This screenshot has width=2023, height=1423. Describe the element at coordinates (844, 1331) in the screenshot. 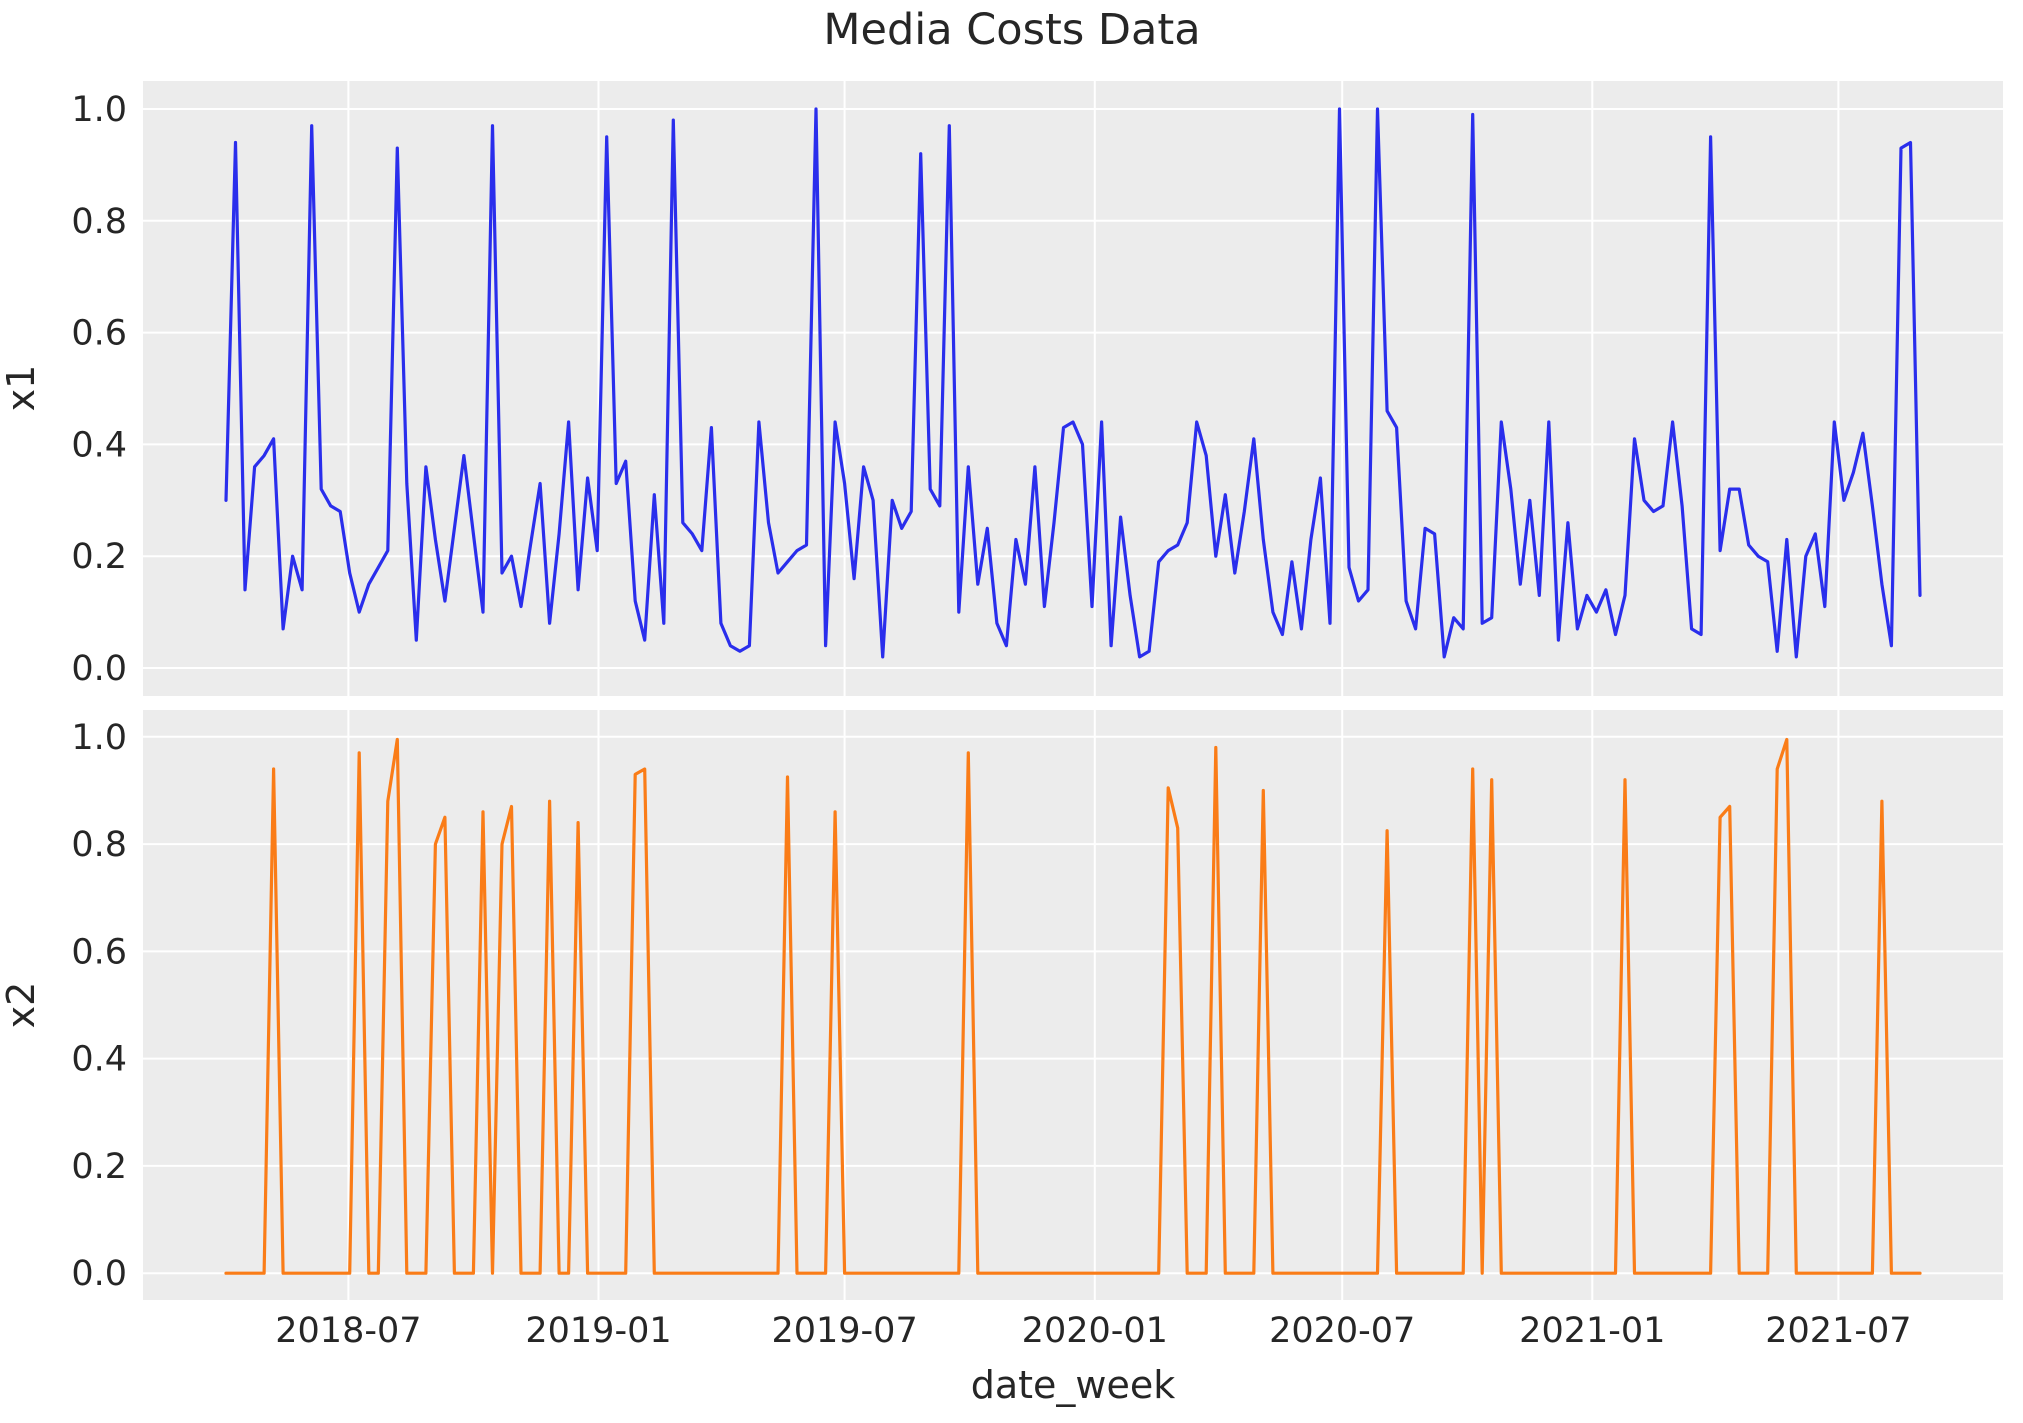

I see `x-tick-label: 2019-07` at that location.